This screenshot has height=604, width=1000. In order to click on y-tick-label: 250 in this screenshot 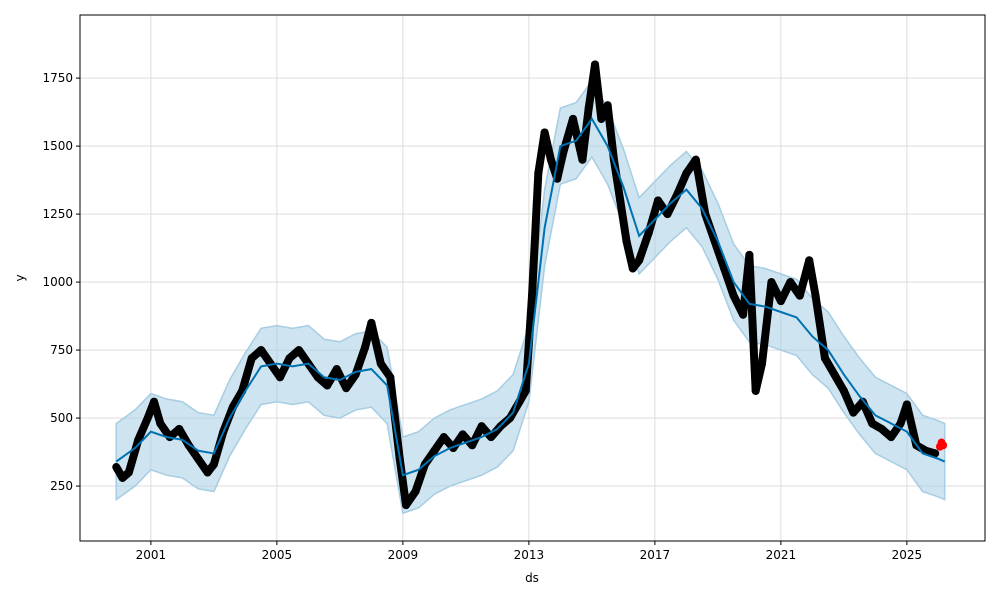, I will do `click(61, 486)`.